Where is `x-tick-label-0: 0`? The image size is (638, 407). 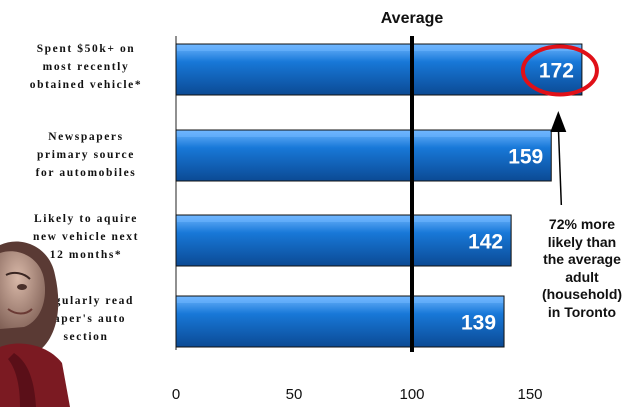 x-tick-label-0: 0 is located at coordinates (176, 394).